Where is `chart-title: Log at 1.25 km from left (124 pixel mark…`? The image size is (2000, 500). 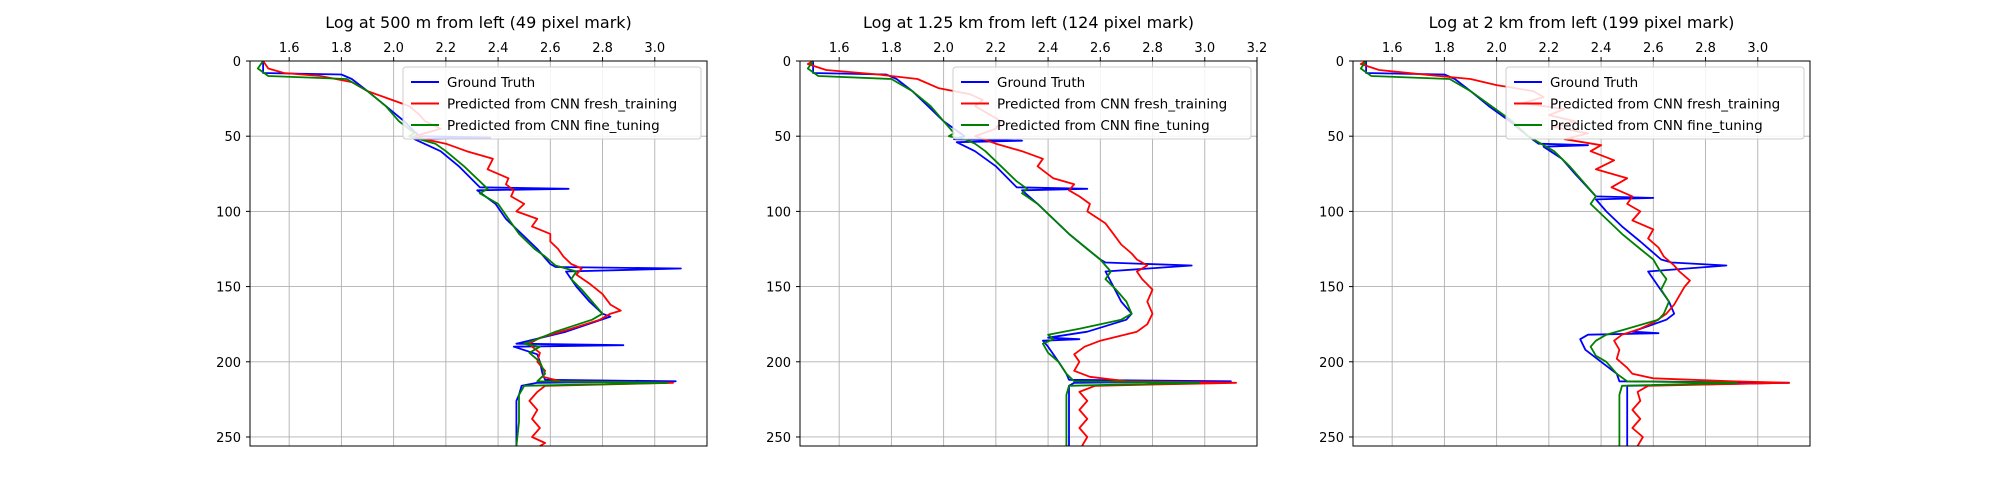
chart-title: Log at 1.25 km from left (124 pixel mark… is located at coordinates (1028, 22).